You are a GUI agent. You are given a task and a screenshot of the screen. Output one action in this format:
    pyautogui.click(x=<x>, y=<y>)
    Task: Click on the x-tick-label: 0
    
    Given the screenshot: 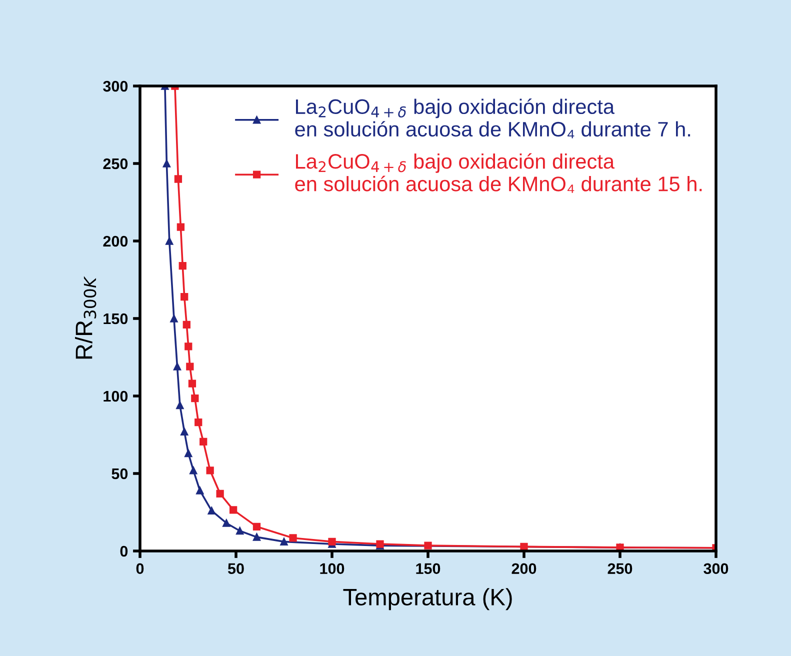 What is the action you would take?
    pyautogui.click(x=140, y=568)
    